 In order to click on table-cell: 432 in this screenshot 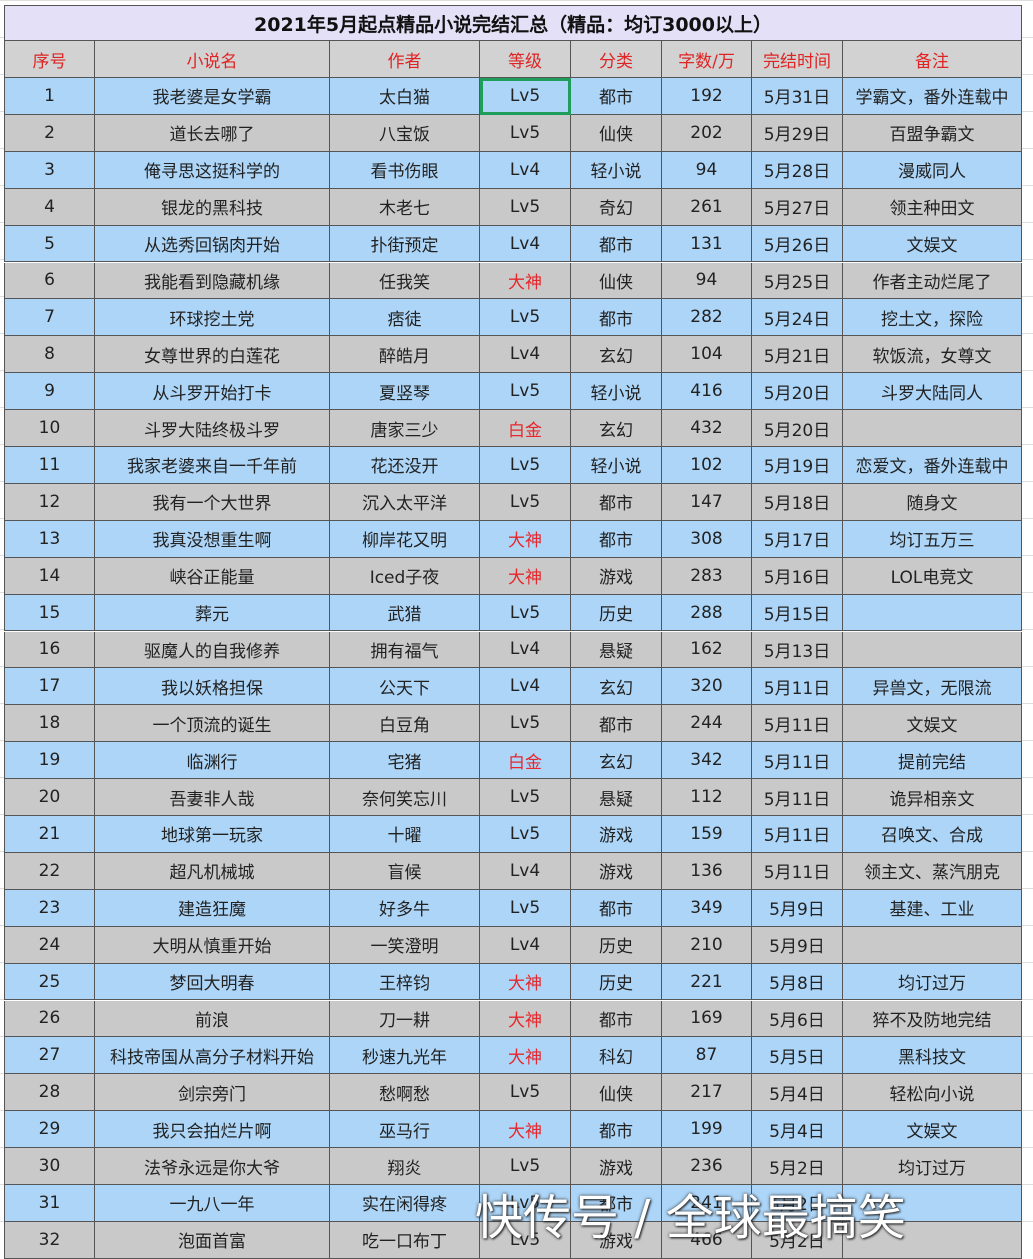, I will do `click(707, 428)`.